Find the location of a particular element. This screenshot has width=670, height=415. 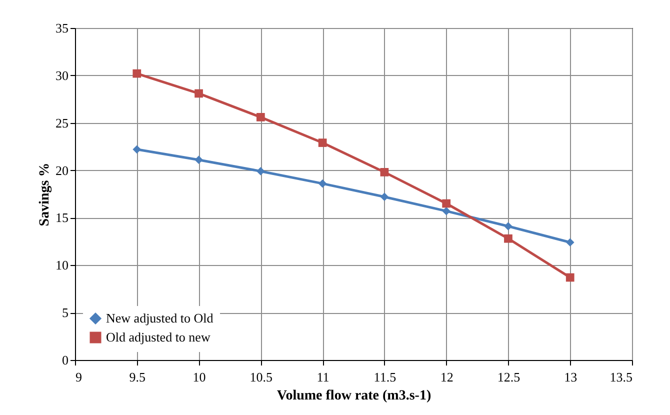

legend-label: Old adjusted to new is located at coordinates (158, 337).